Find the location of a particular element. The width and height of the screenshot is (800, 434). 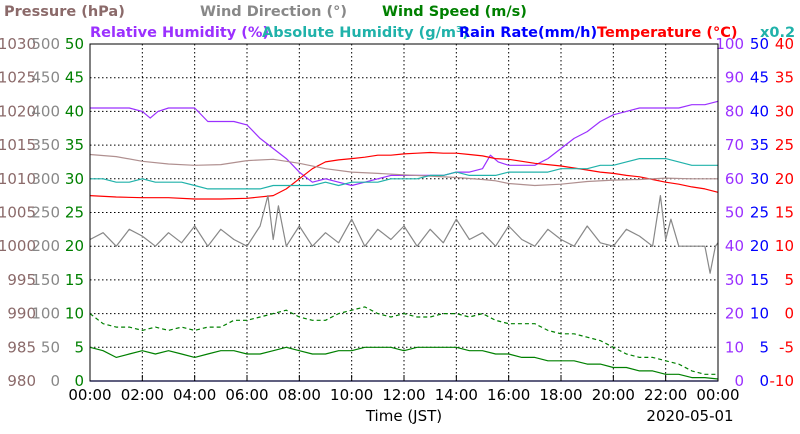

series-line-temperature-c is located at coordinates (404, 175).